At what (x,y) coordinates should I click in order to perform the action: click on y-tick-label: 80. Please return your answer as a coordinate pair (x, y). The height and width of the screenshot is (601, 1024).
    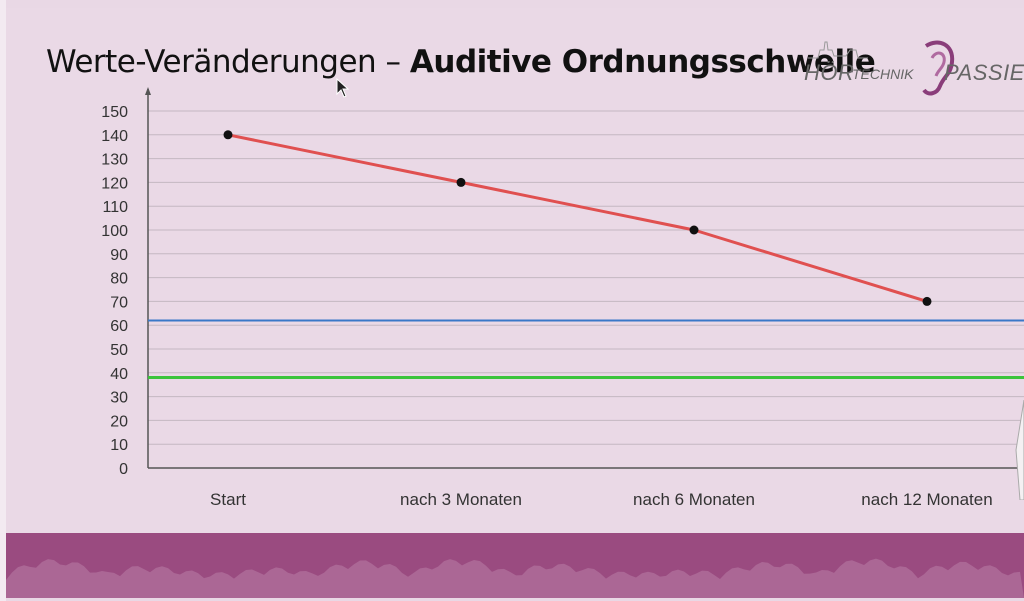
    Looking at the image, I should click on (119, 279).